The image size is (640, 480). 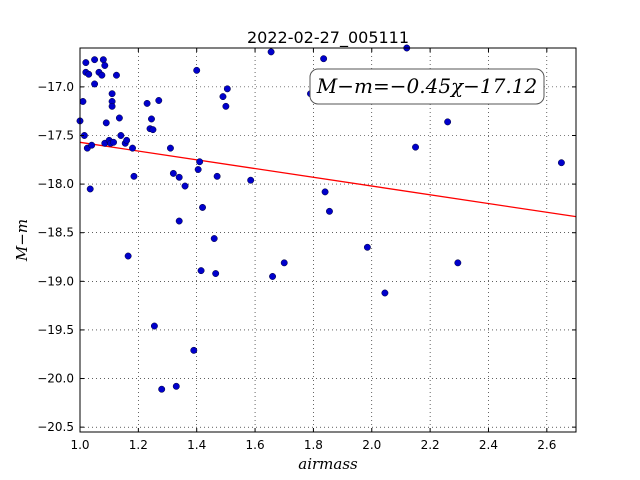 I want to click on x-tick-label: 2.4, so click(x=488, y=445).